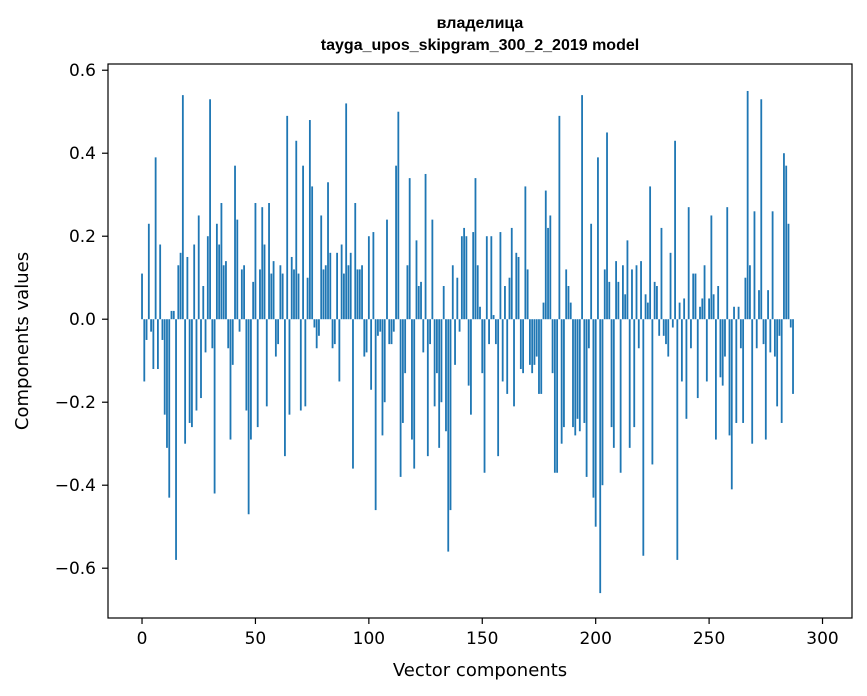  Describe the element at coordinates (482, 639) in the screenshot. I see `x-tick-label: 150` at that location.